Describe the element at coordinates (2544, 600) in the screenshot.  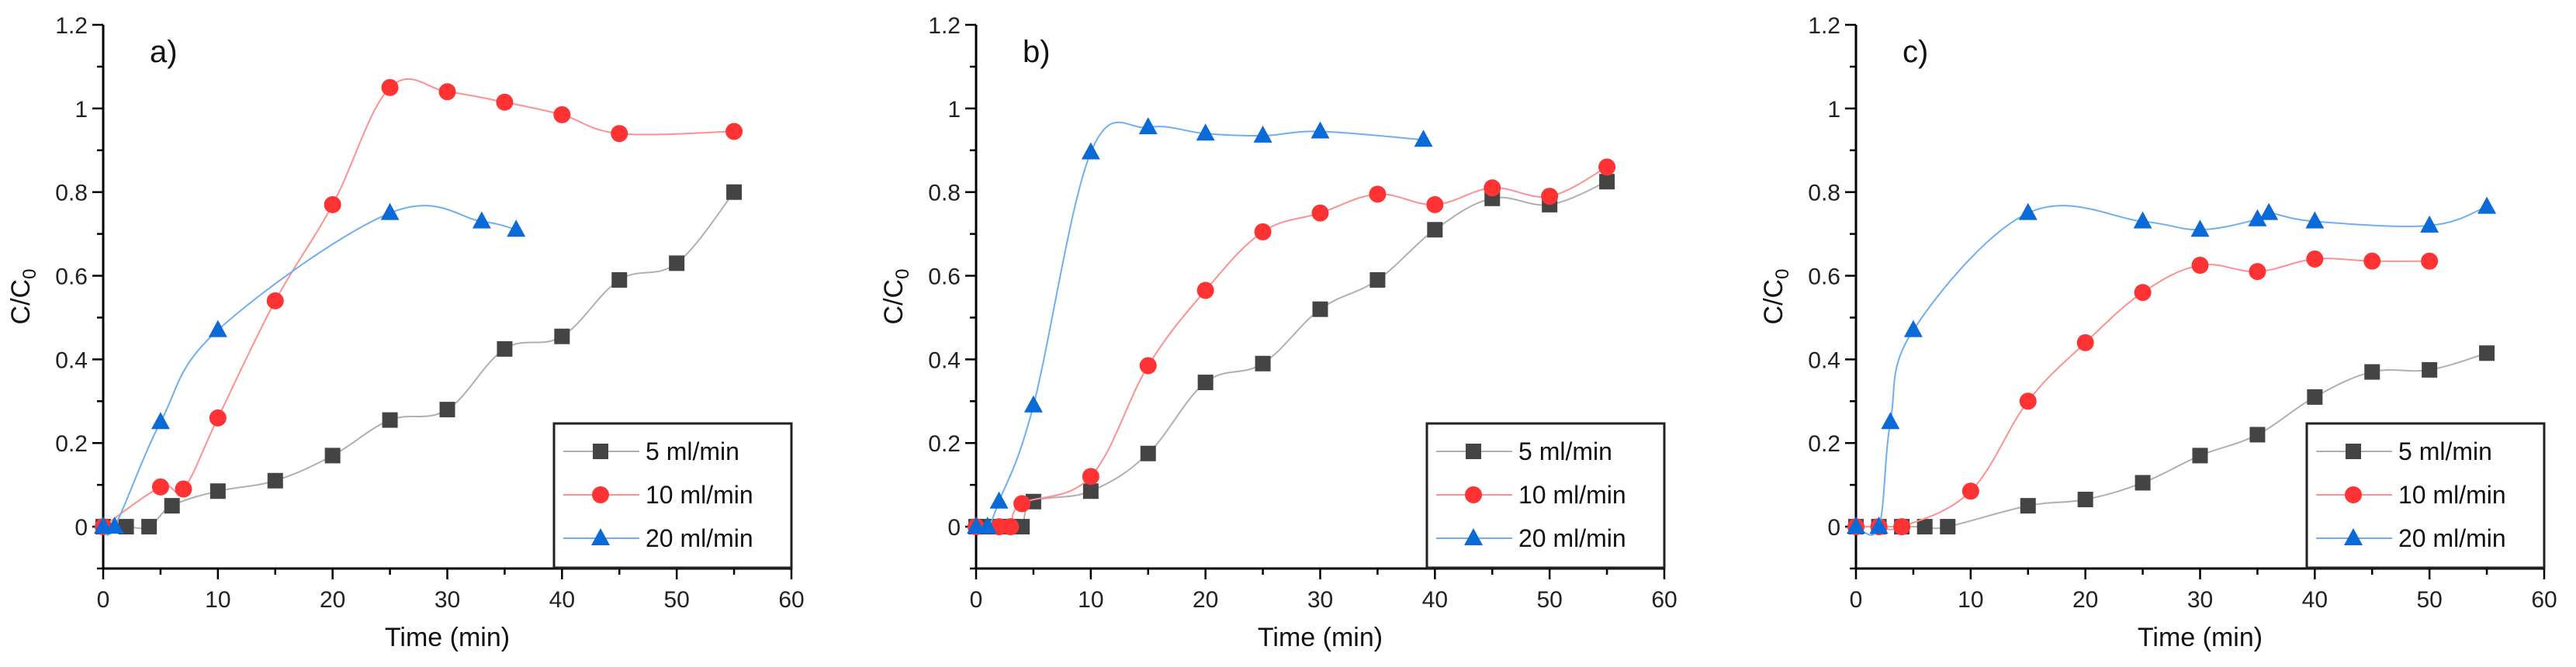
I see `x-tick-label: 60` at that location.